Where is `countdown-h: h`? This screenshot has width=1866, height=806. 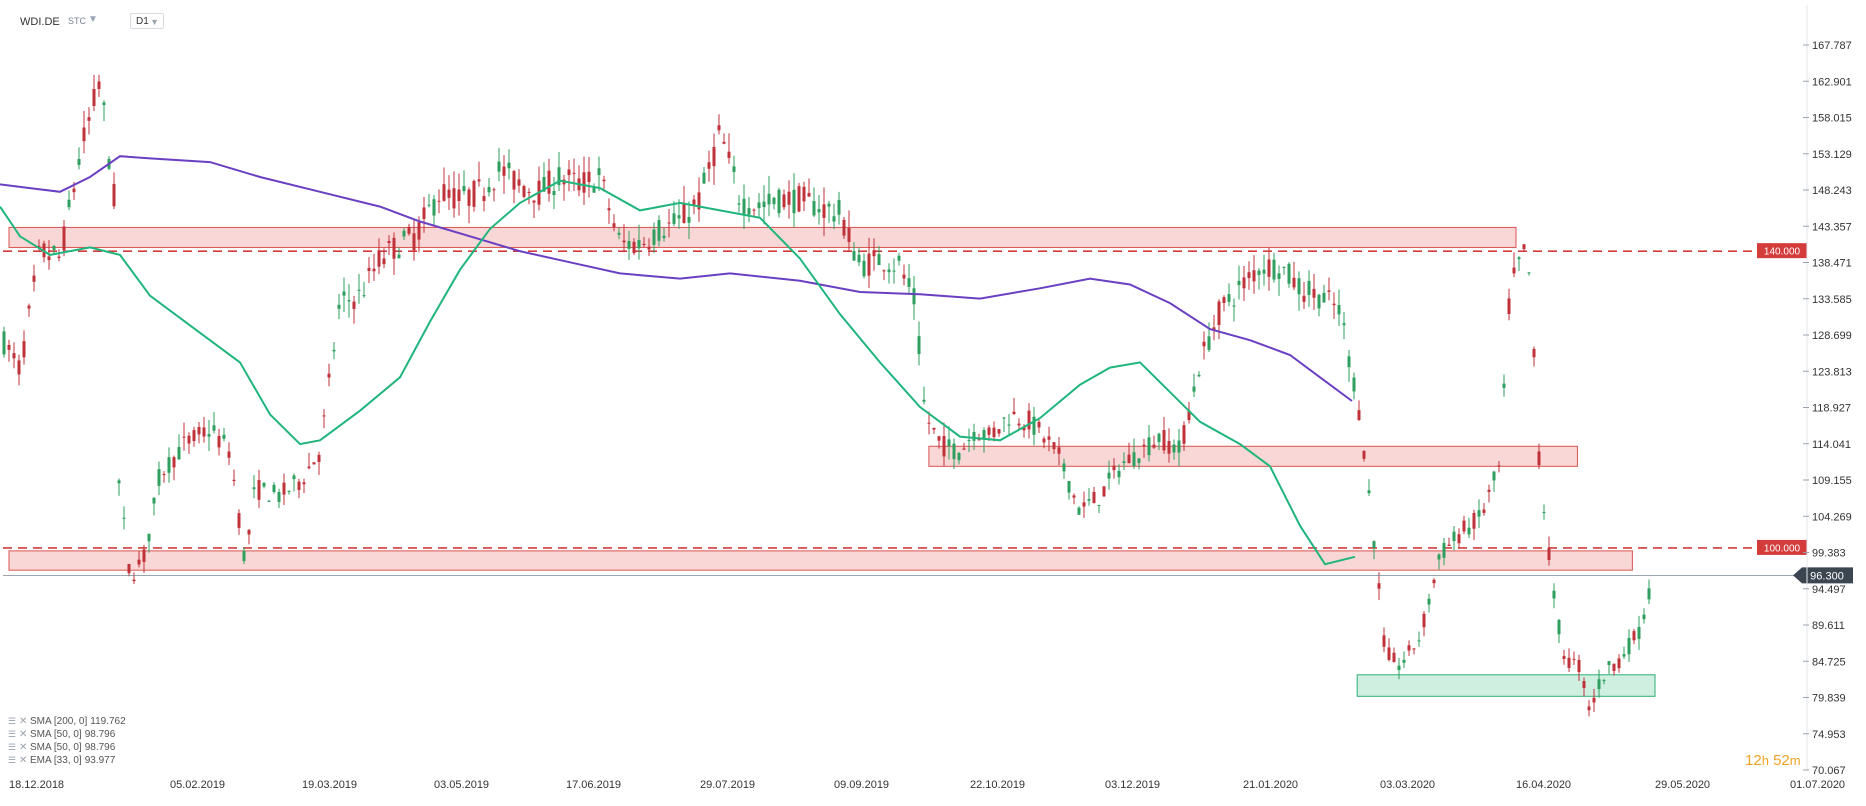
countdown-h: h is located at coordinates (1765, 760).